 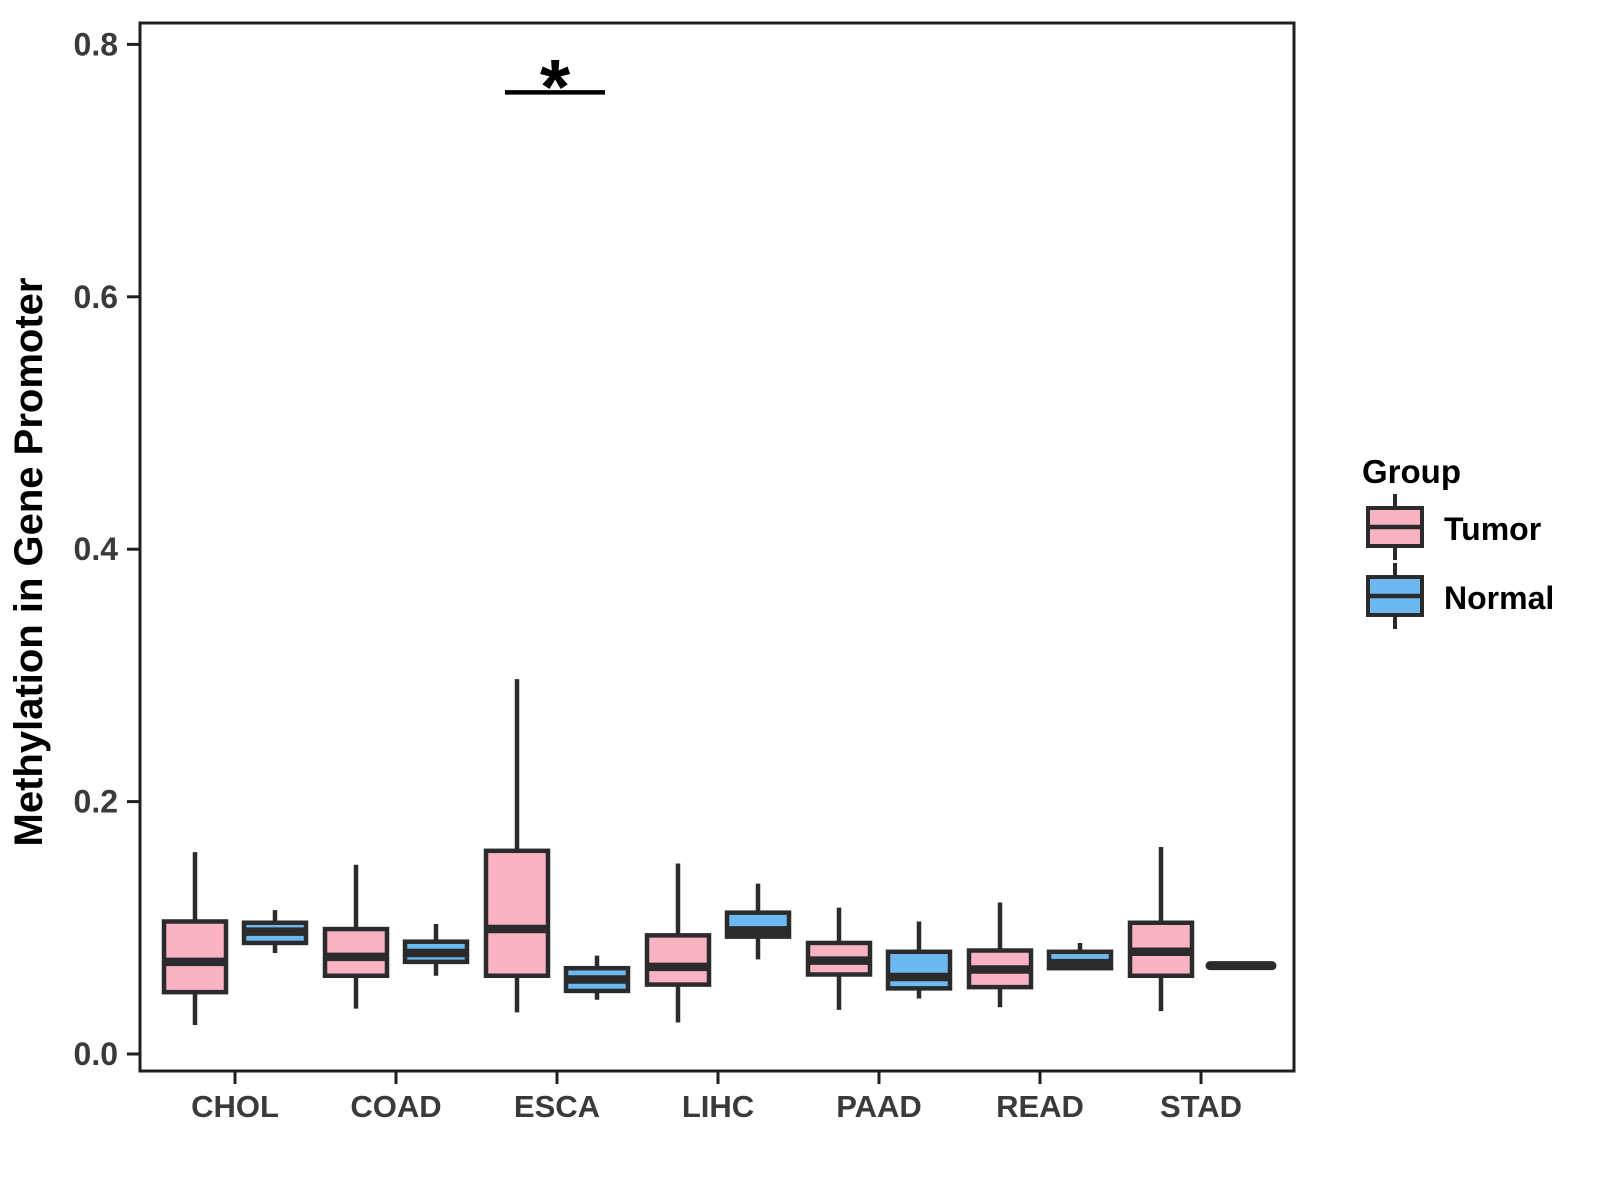 I want to click on y-axis-tick-label: 0.6, so click(x=96, y=297).